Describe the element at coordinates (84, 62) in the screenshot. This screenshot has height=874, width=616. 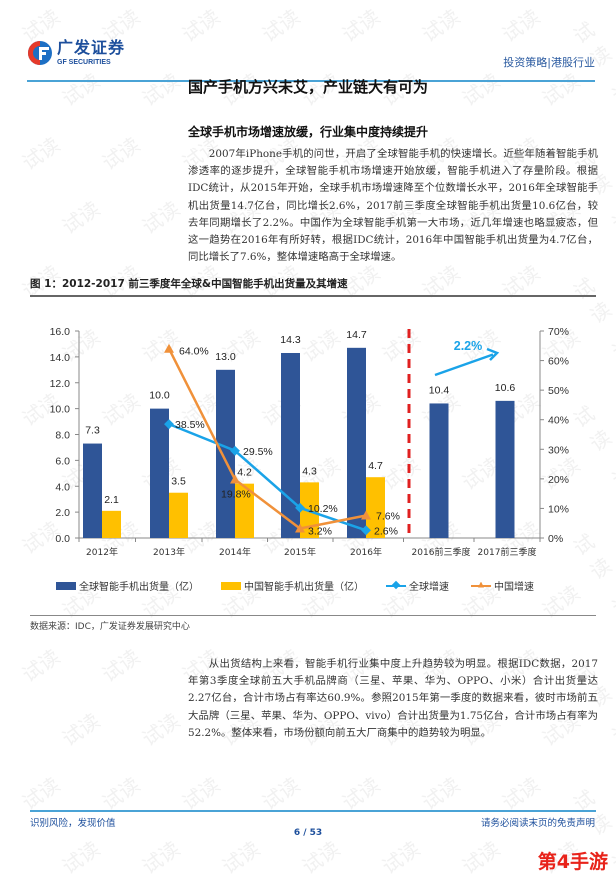
I see `logo-english-name: GF SECURITIES` at that location.